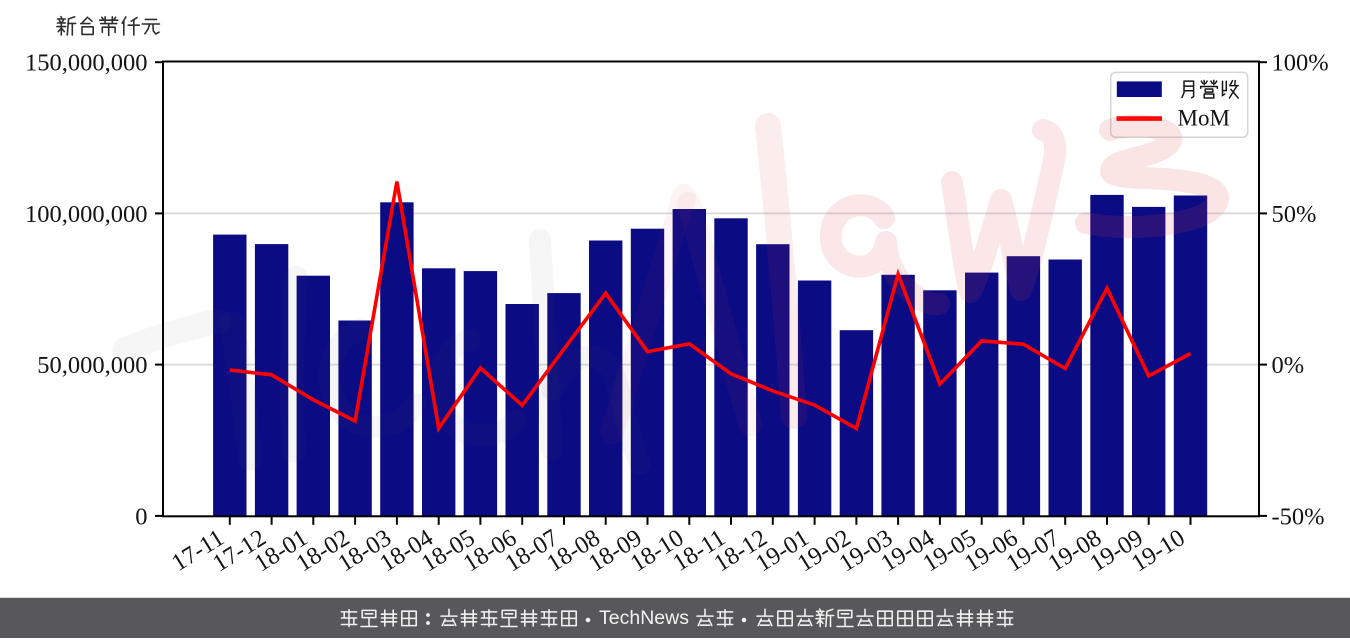  What do you see at coordinates (1300, 63) in the screenshot?
I see `svg-text: 100%` at bounding box center [1300, 63].